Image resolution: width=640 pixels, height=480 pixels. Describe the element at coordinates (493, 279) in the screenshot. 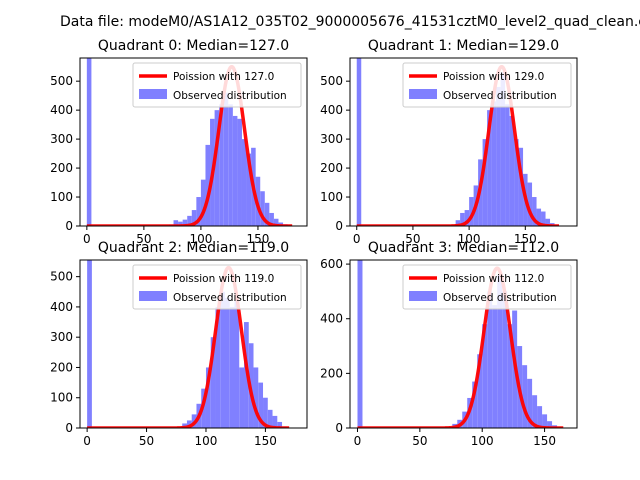

I see `legend-label-poisson: Poission with 112.0` at that location.